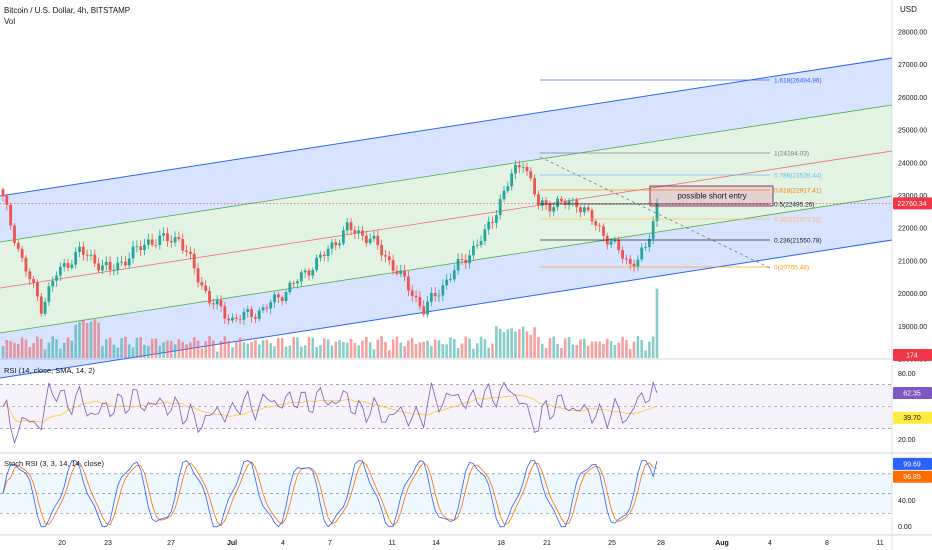  I want to click on svg-text: 96.85, so click(912, 477).